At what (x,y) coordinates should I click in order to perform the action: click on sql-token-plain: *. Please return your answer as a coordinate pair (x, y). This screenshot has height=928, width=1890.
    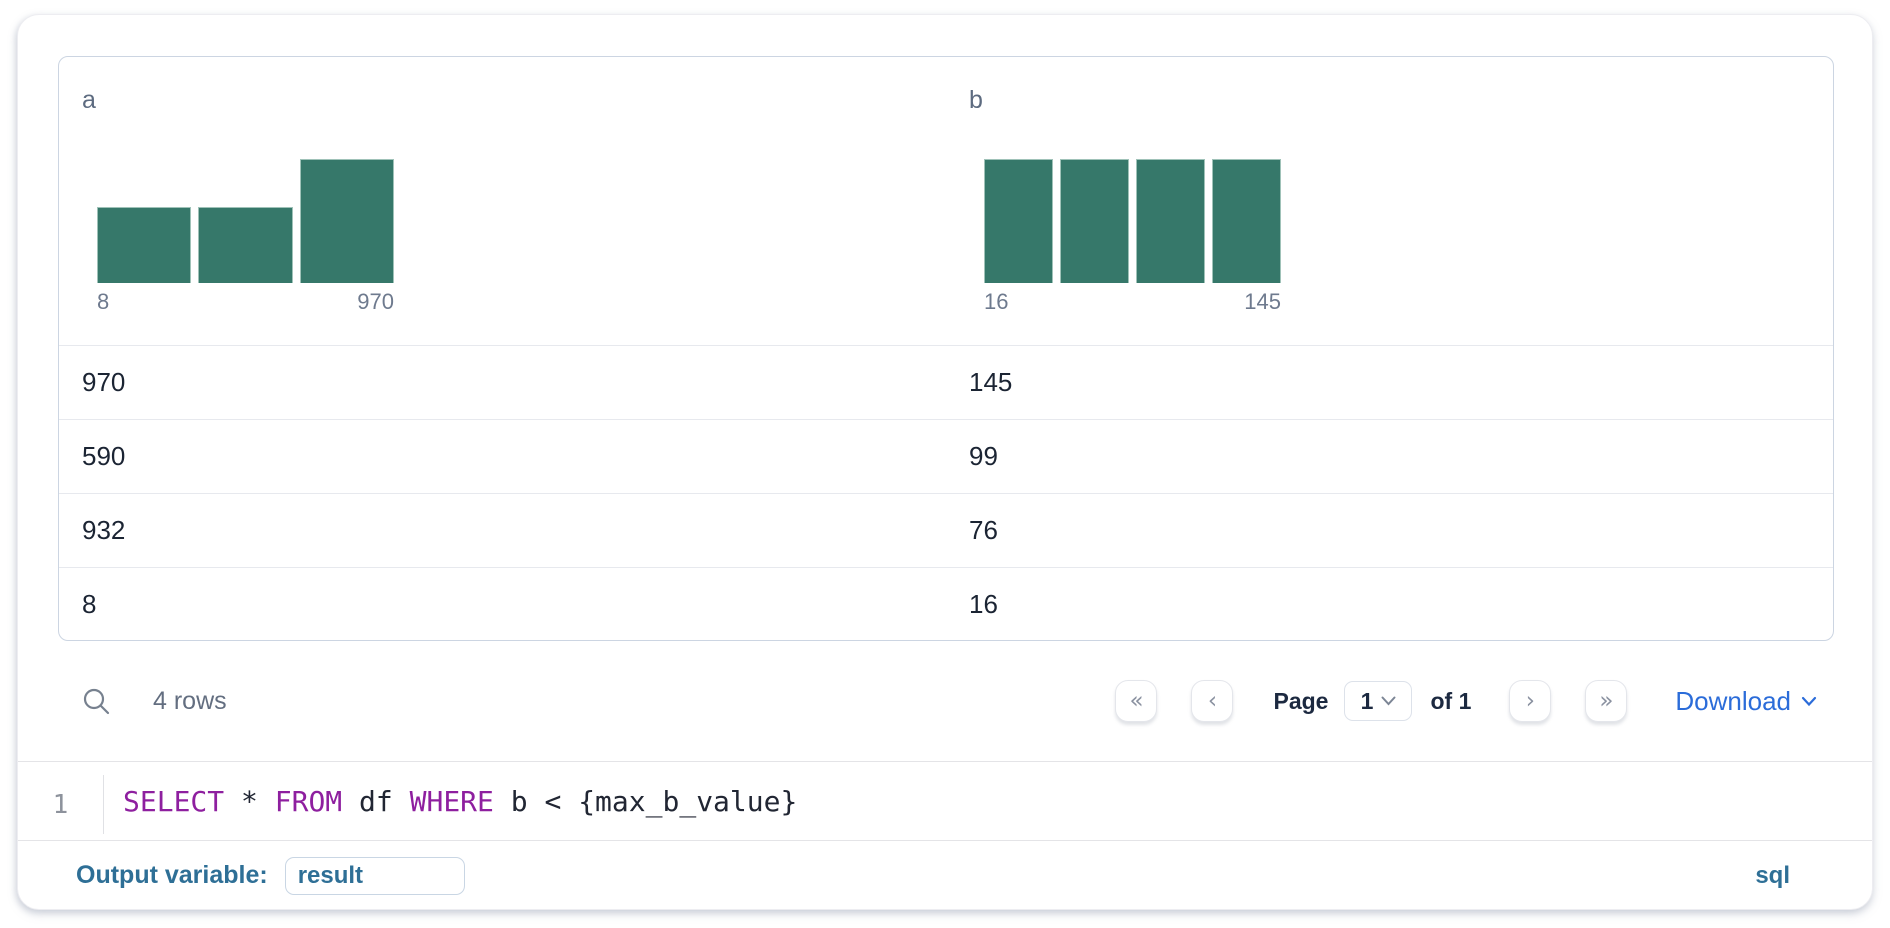
    Looking at the image, I should click on (249, 801).